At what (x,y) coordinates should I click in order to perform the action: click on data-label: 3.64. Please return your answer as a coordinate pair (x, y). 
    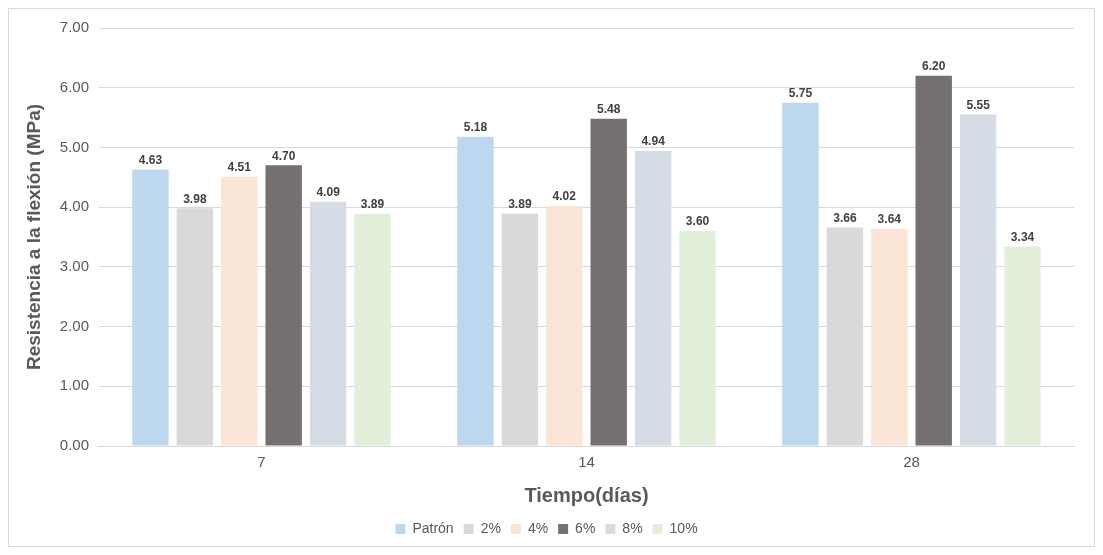
    Looking at the image, I should click on (889, 218).